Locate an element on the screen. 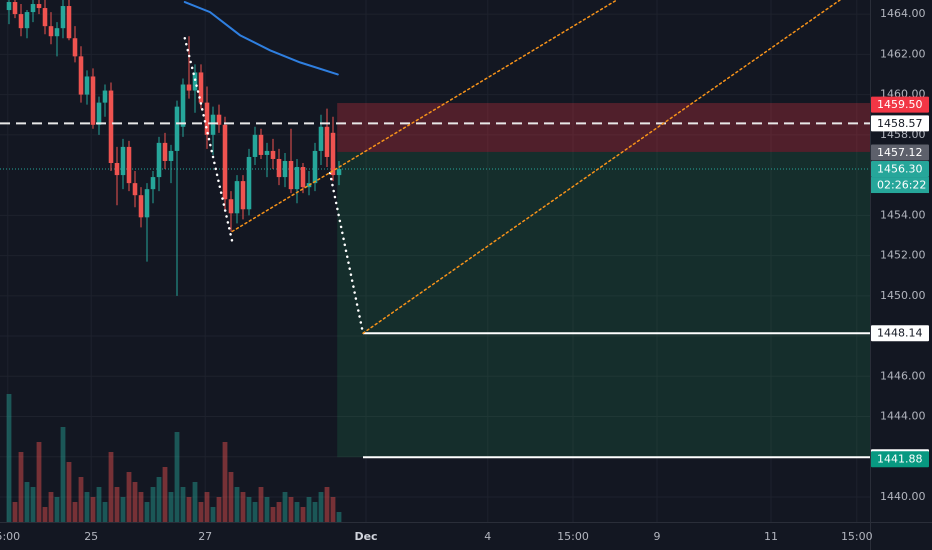 This screenshot has height=550, width=932. price-label: 1448.14 is located at coordinates (900, 333).